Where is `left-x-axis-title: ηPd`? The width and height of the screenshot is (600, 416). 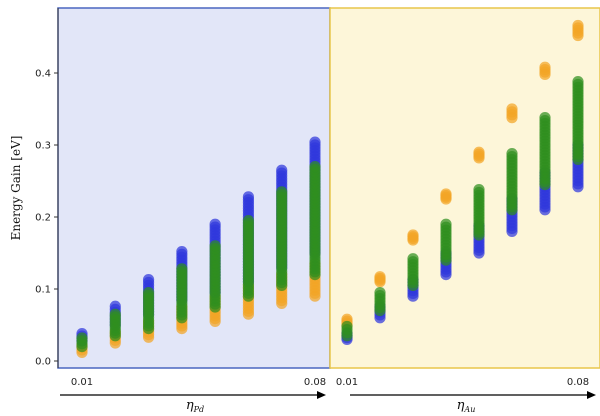
left-x-axis-title: ηPd is located at coordinates (195, 406).